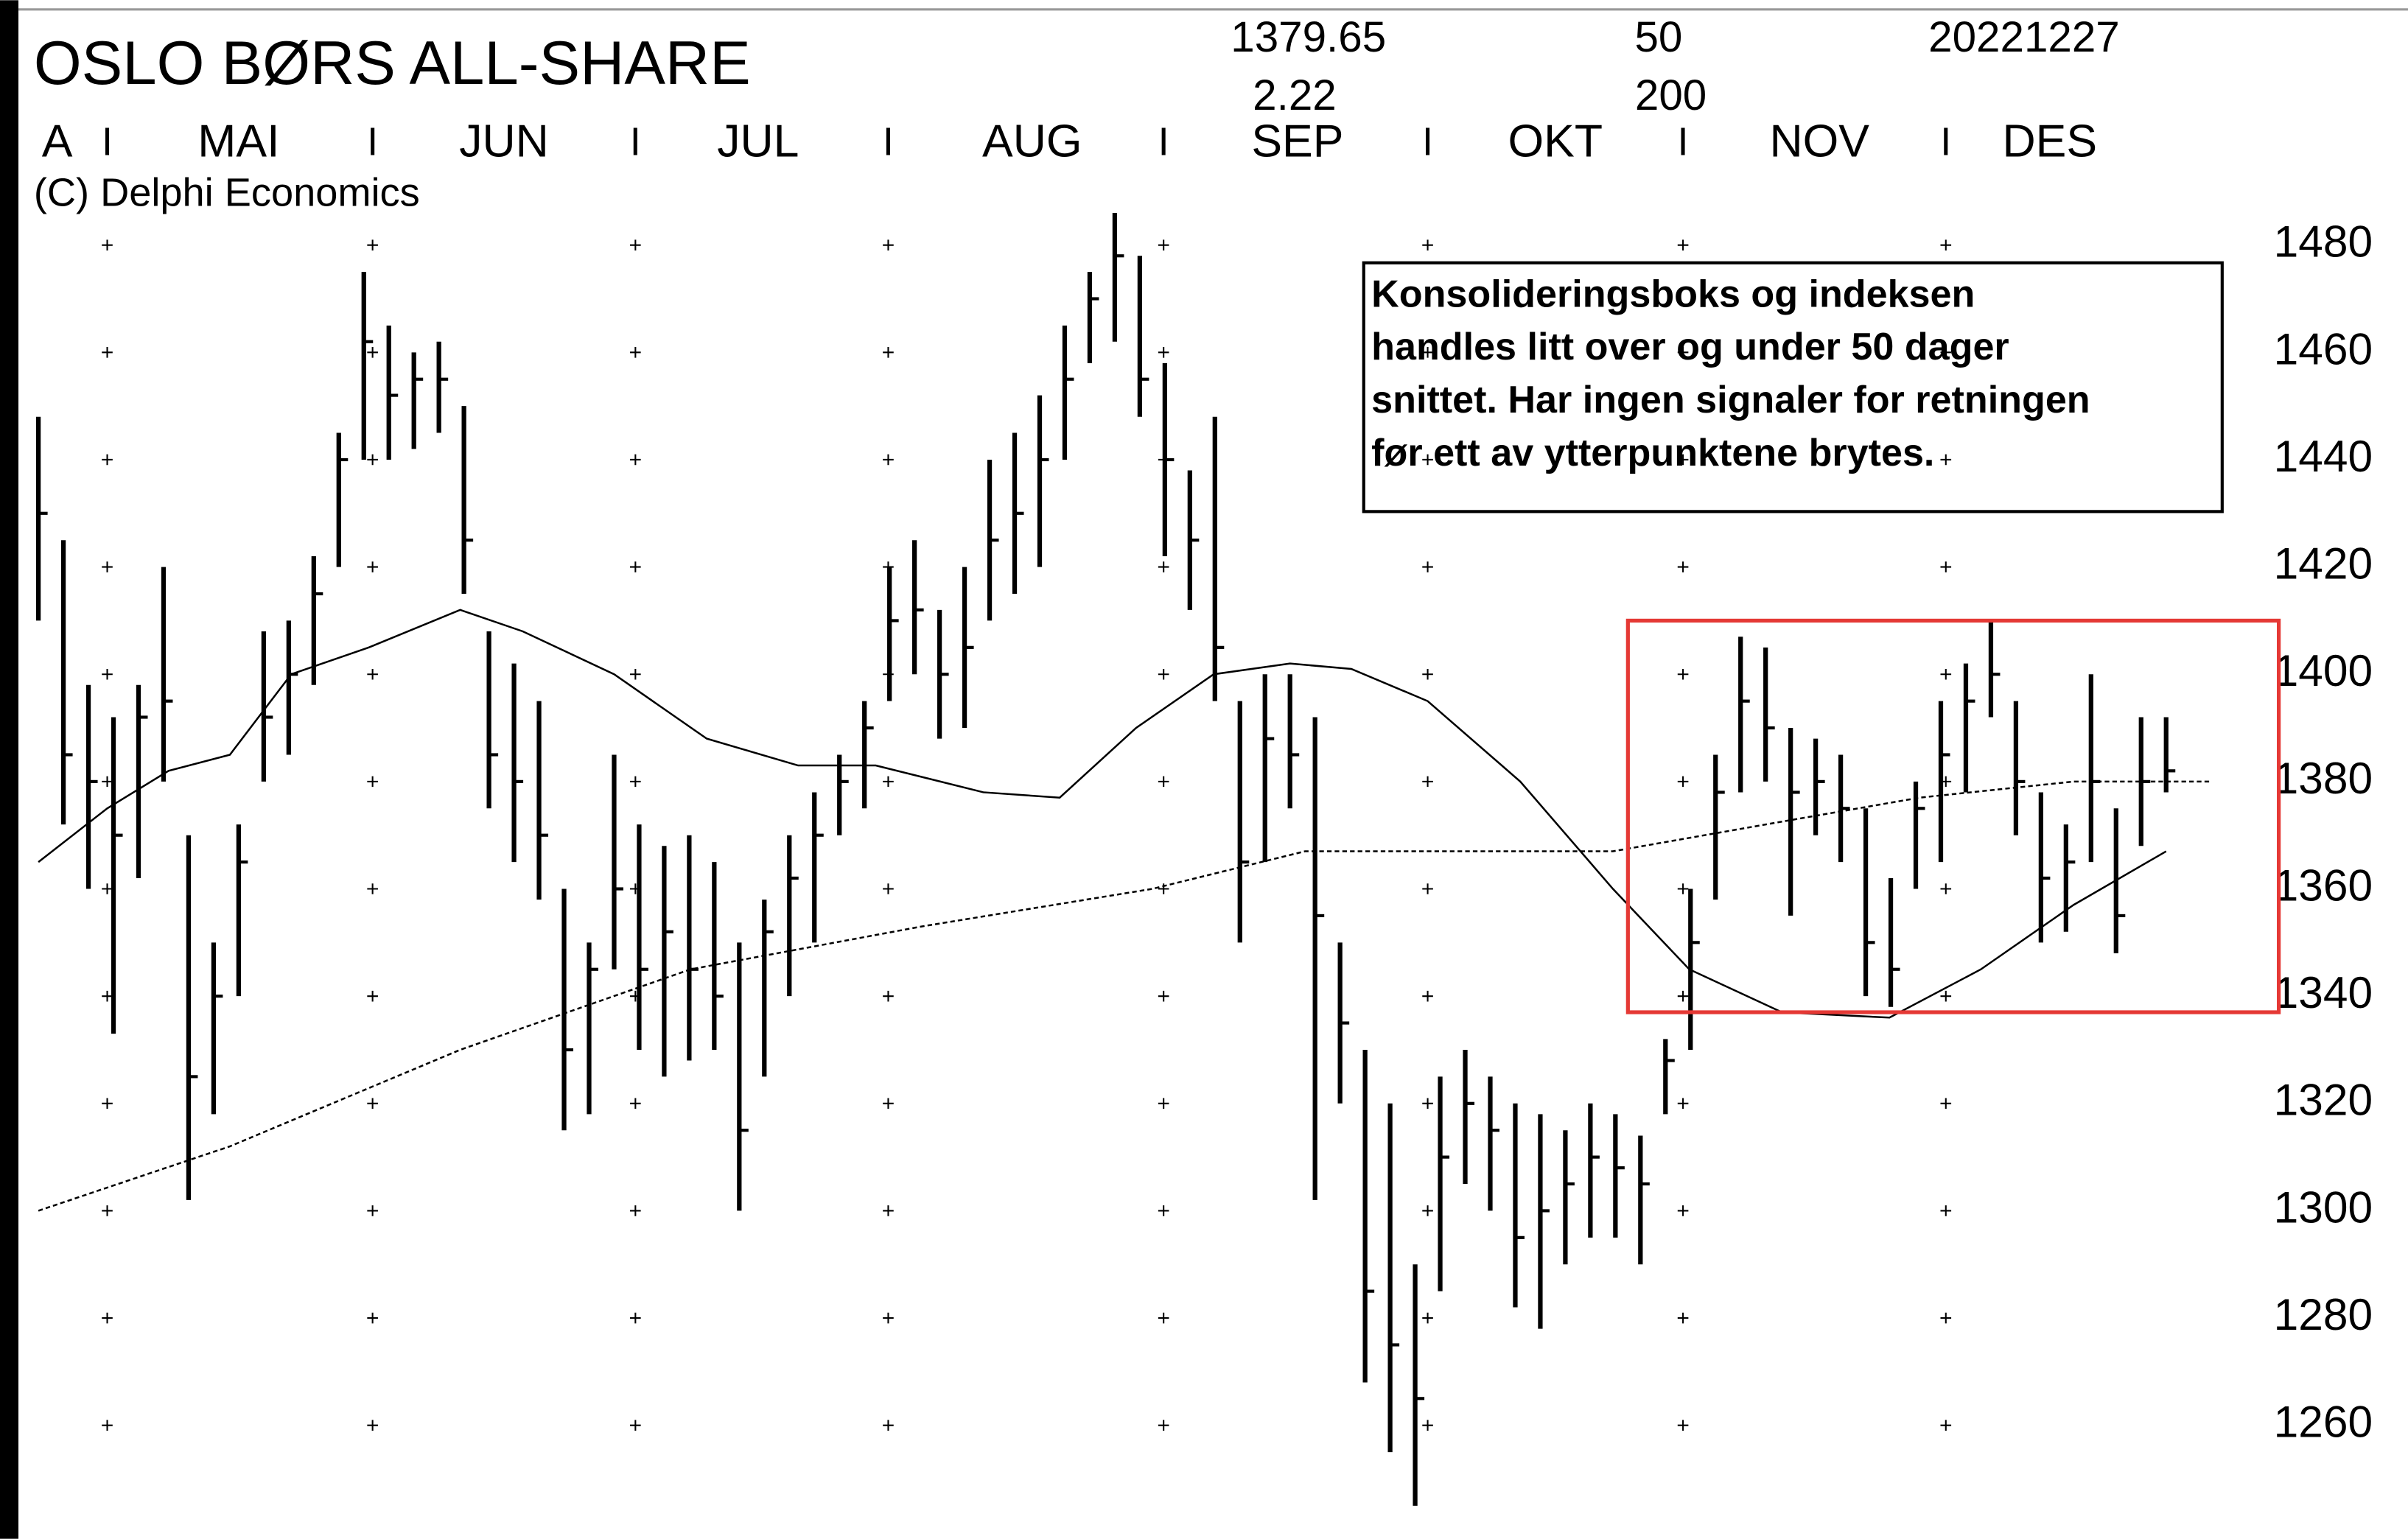 The width and height of the screenshot is (2408, 1539). I want to click on x-tick-label: DES, so click(2049, 141).